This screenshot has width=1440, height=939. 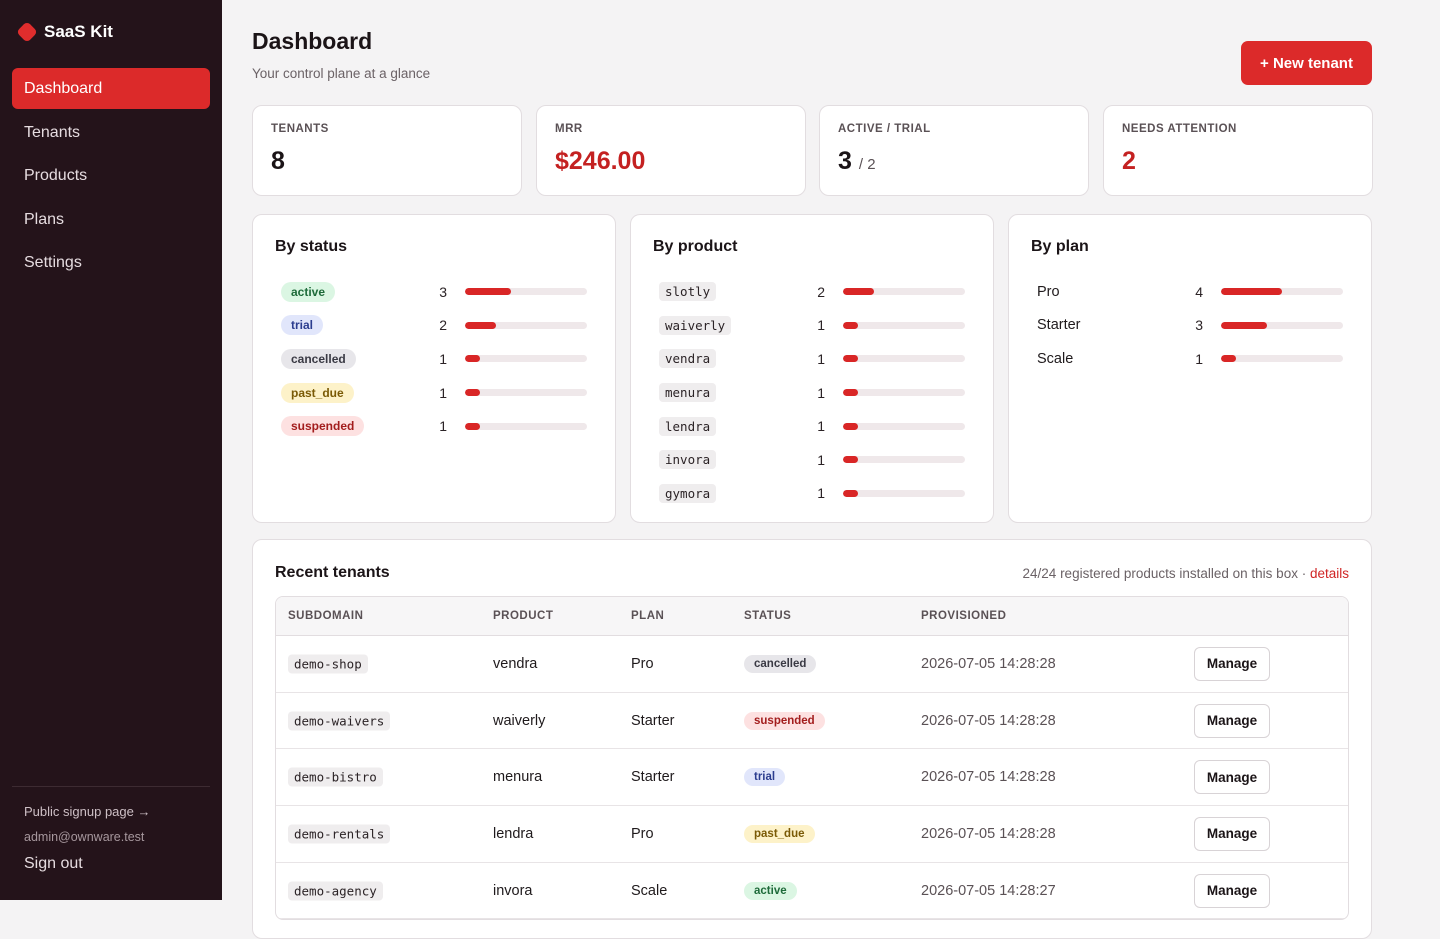 What do you see at coordinates (515, 664) in the screenshot?
I see `product-column-cell: vendra` at bounding box center [515, 664].